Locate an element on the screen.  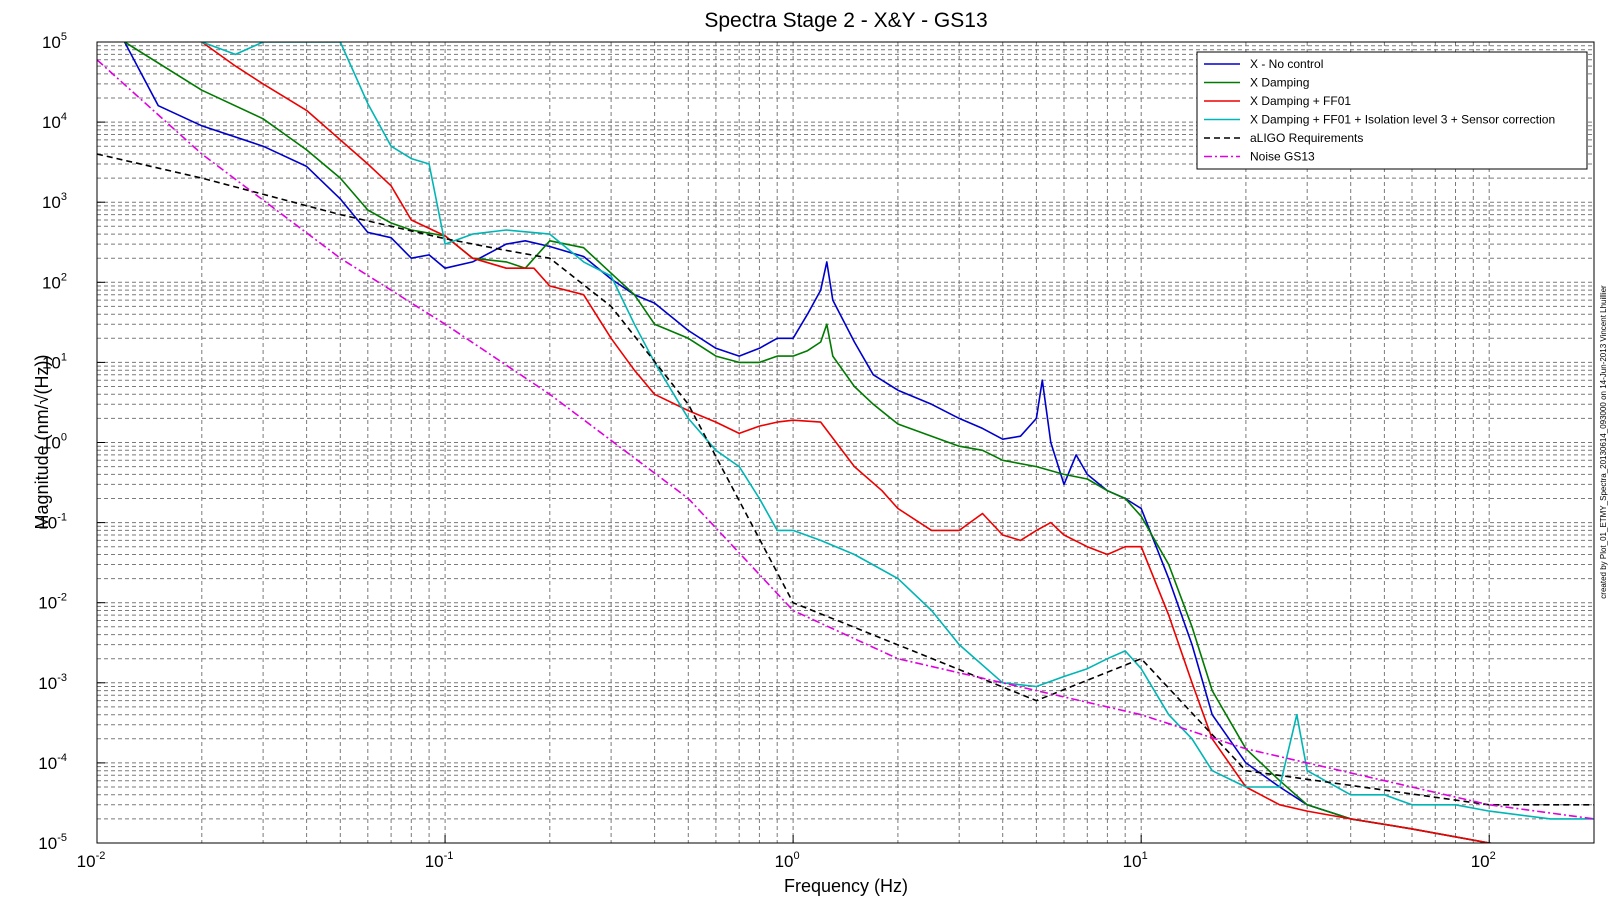
y-tick-label: 10⁻⁴ is located at coordinates (52, 762).